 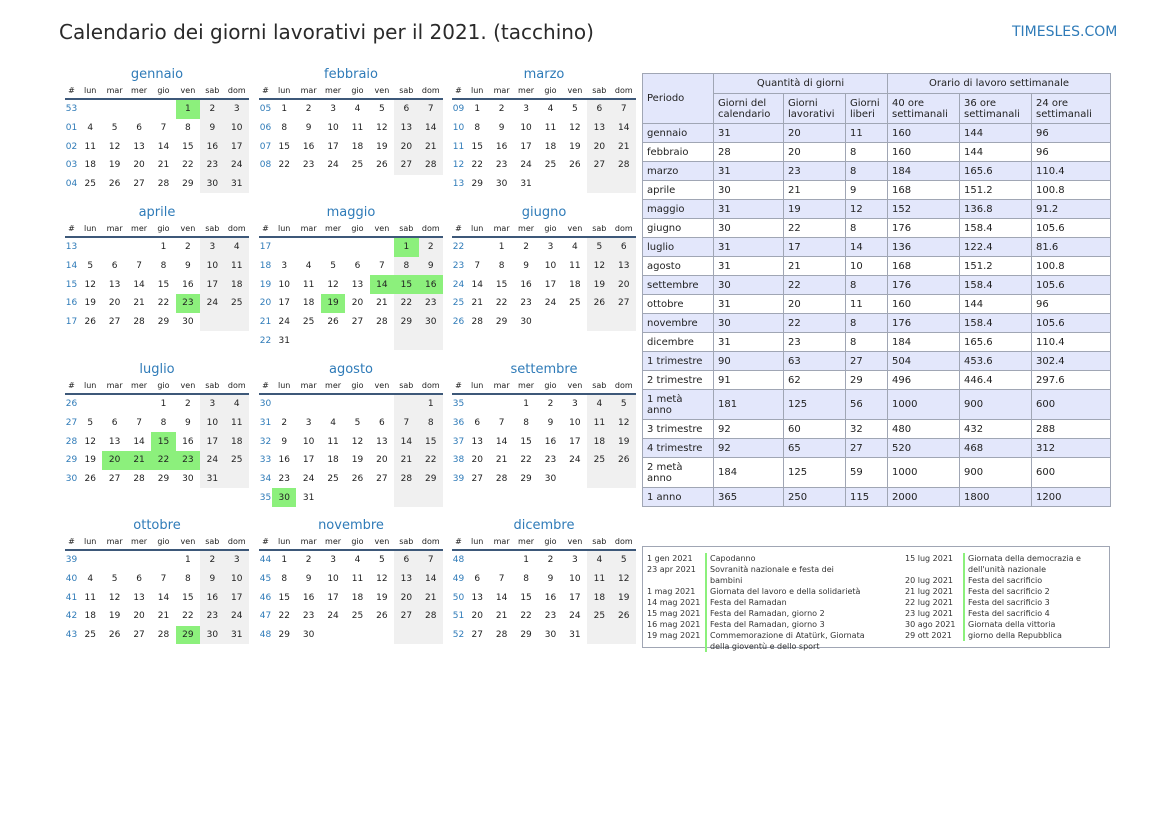 I want to click on holiday-date: 21 lug 2021, so click(x=929, y=591).